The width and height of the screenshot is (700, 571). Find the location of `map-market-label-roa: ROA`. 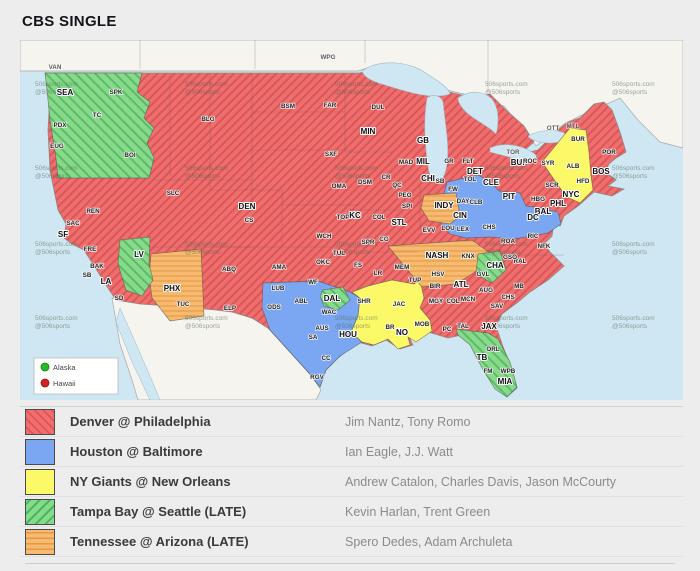

map-market-label-roa: ROA is located at coordinates (508, 241).